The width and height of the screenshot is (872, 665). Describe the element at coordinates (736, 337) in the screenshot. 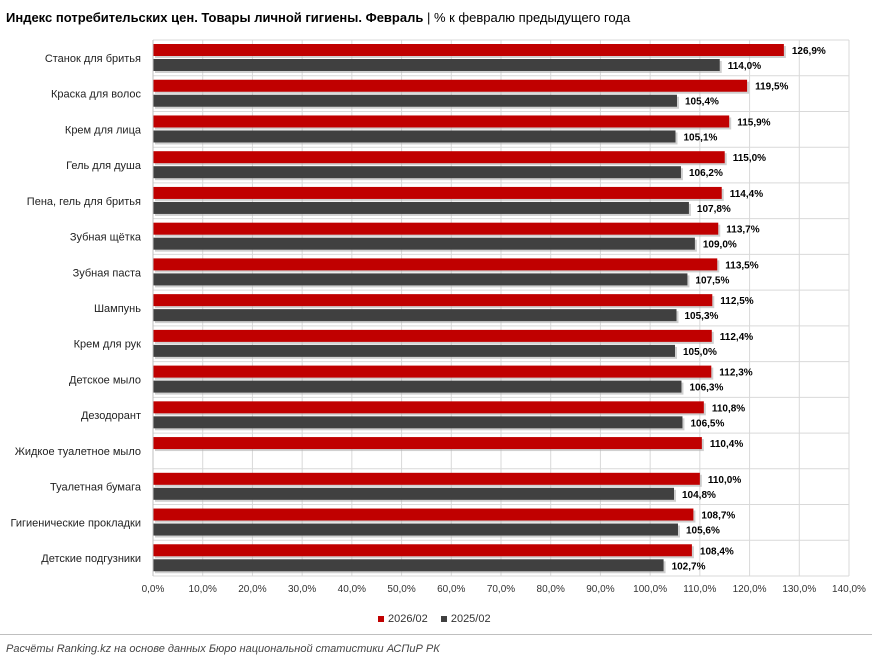

I see `data-label-2026: 112,4%` at that location.